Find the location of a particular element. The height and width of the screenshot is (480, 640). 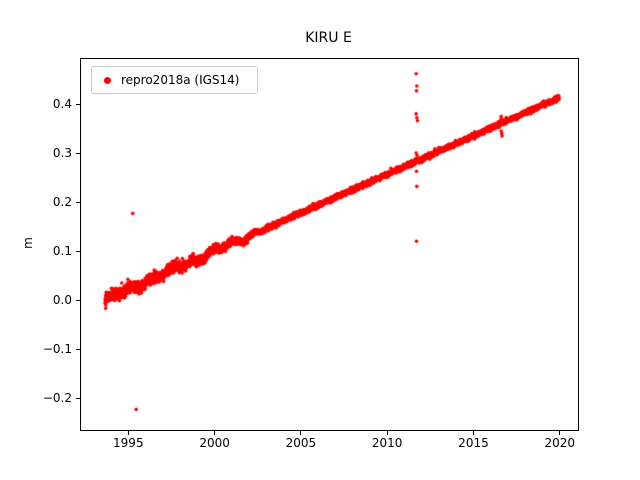

y-tick-label: 0.3 is located at coordinates (62, 153).